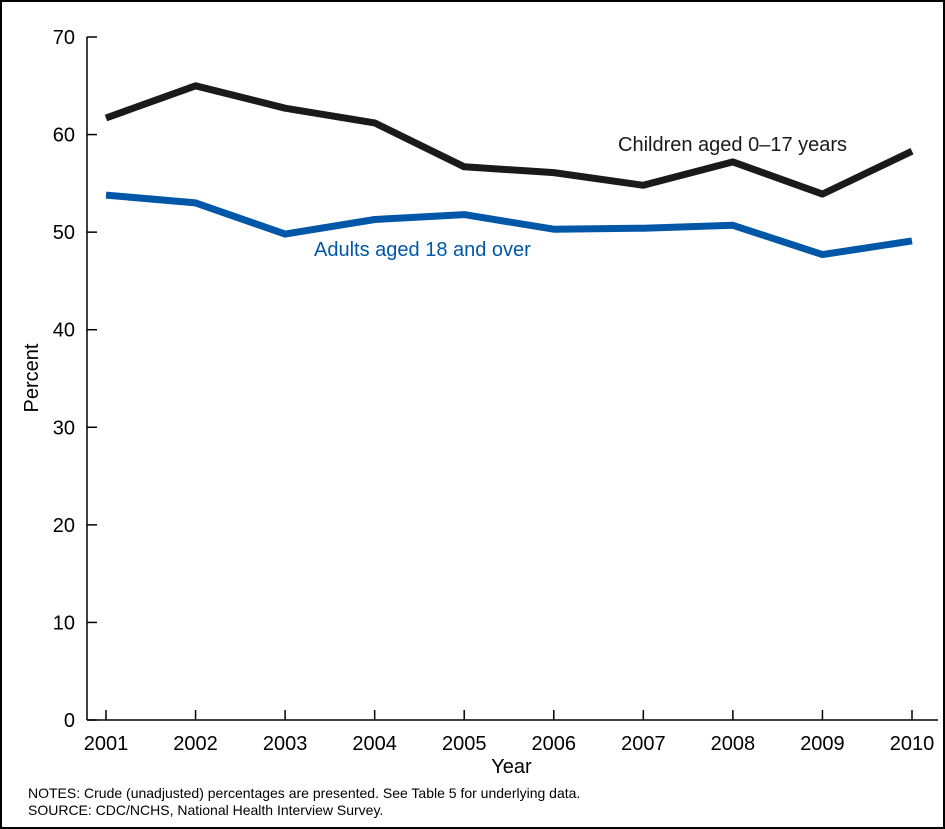  I want to click on x-tick-label: 2010, so click(912, 744).